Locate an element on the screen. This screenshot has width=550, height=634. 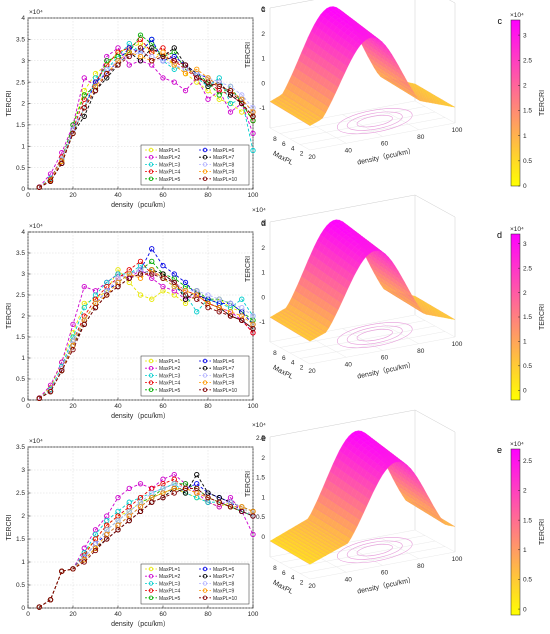
y-tick-label: 1 is located at coordinates (23, 146).